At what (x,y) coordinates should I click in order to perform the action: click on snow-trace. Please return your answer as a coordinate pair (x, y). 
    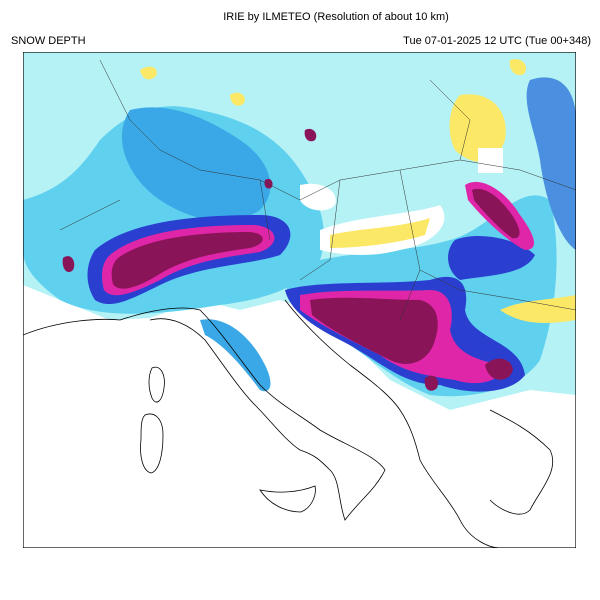
    Looking at the image, I should click on (380, 233).